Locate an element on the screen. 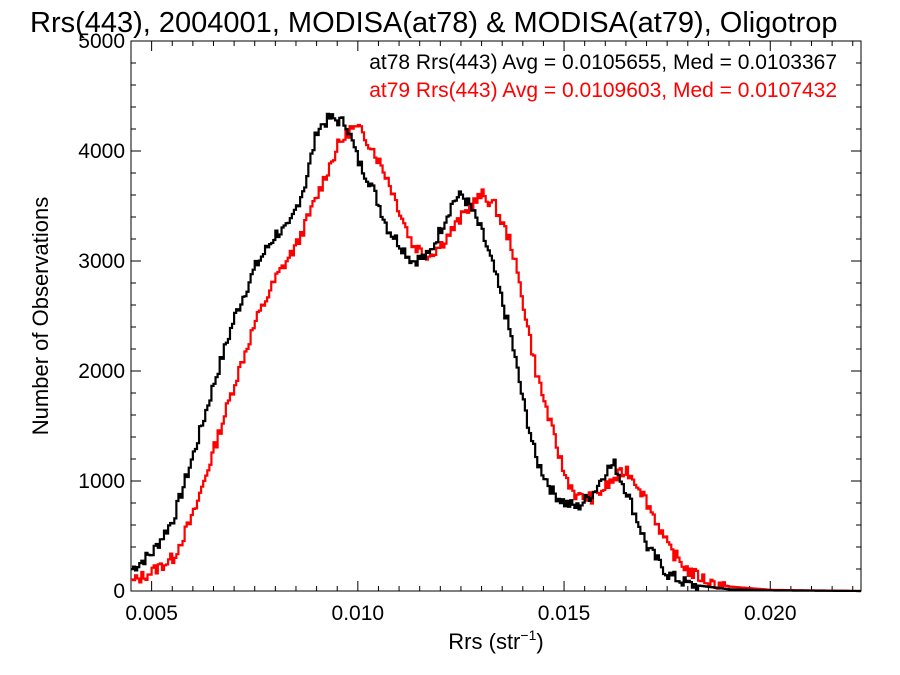 The image size is (900, 675). x-axis-label-main: Rrs (str is located at coordinates (484, 641).